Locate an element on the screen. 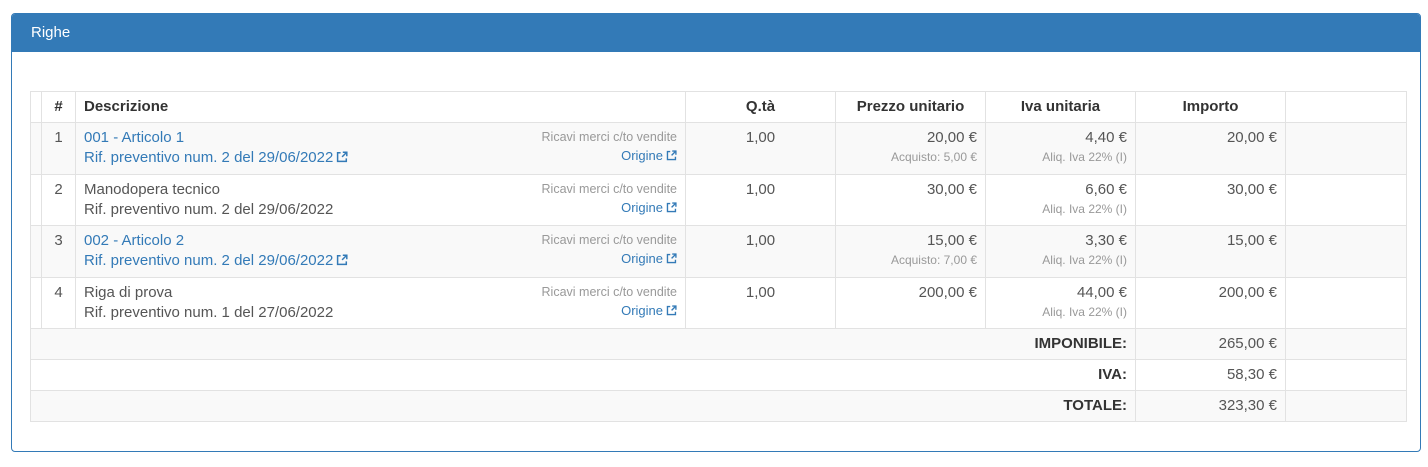 The image size is (1428, 467). total-row-imponibile: IMPONIBILE: 265,00 € is located at coordinates (718, 344).